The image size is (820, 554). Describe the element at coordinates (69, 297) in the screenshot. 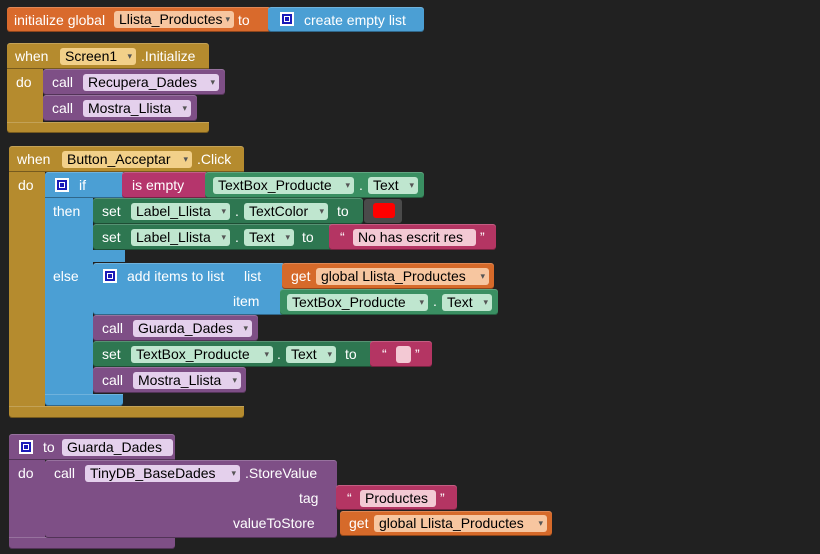

I see `if-block-arm` at that location.